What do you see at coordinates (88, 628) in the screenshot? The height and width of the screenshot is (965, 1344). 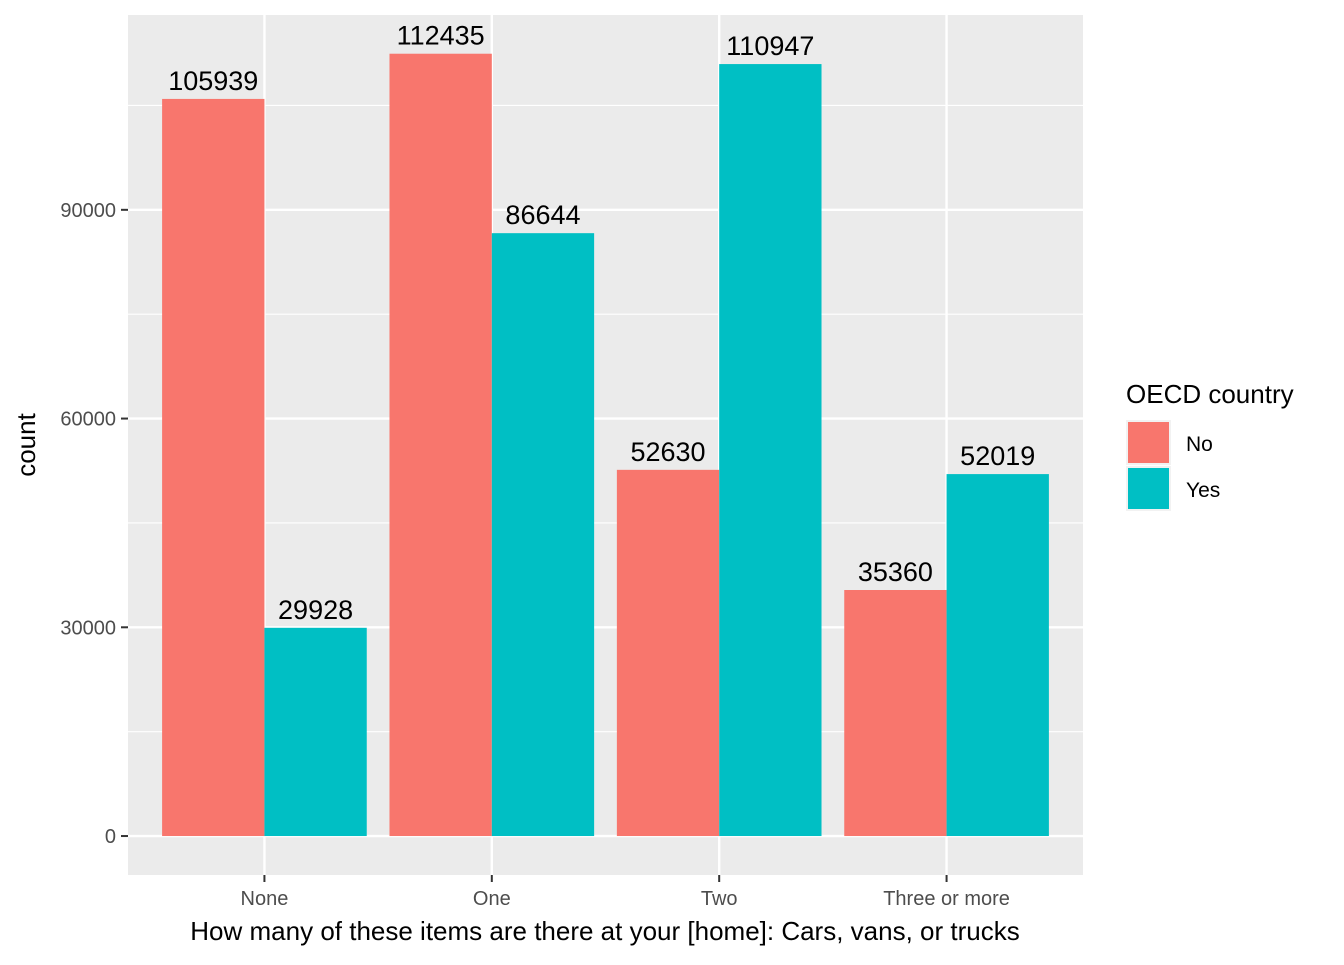 I see `y-tick-label: 30000` at bounding box center [88, 628].